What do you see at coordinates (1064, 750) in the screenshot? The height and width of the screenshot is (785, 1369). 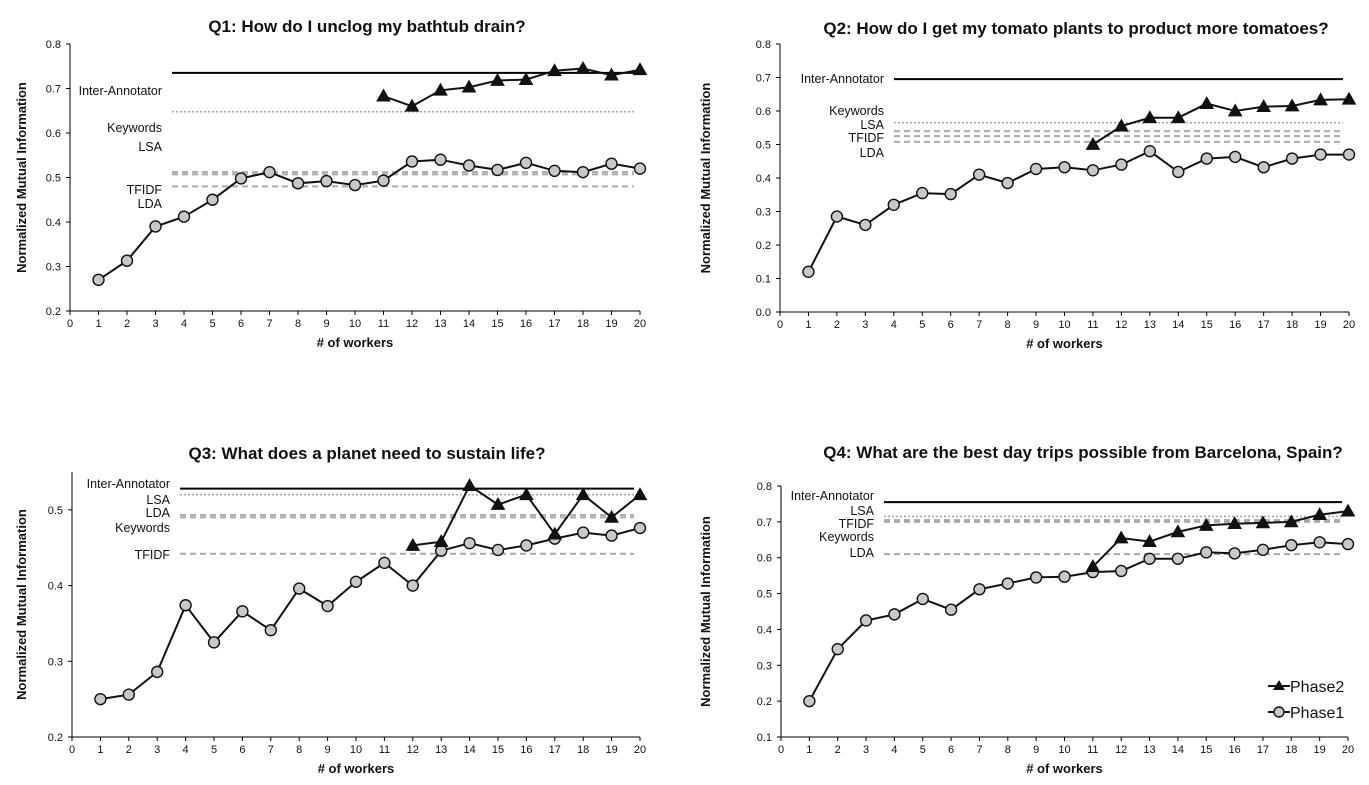 I see `x-tick-label: 10` at bounding box center [1064, 750].